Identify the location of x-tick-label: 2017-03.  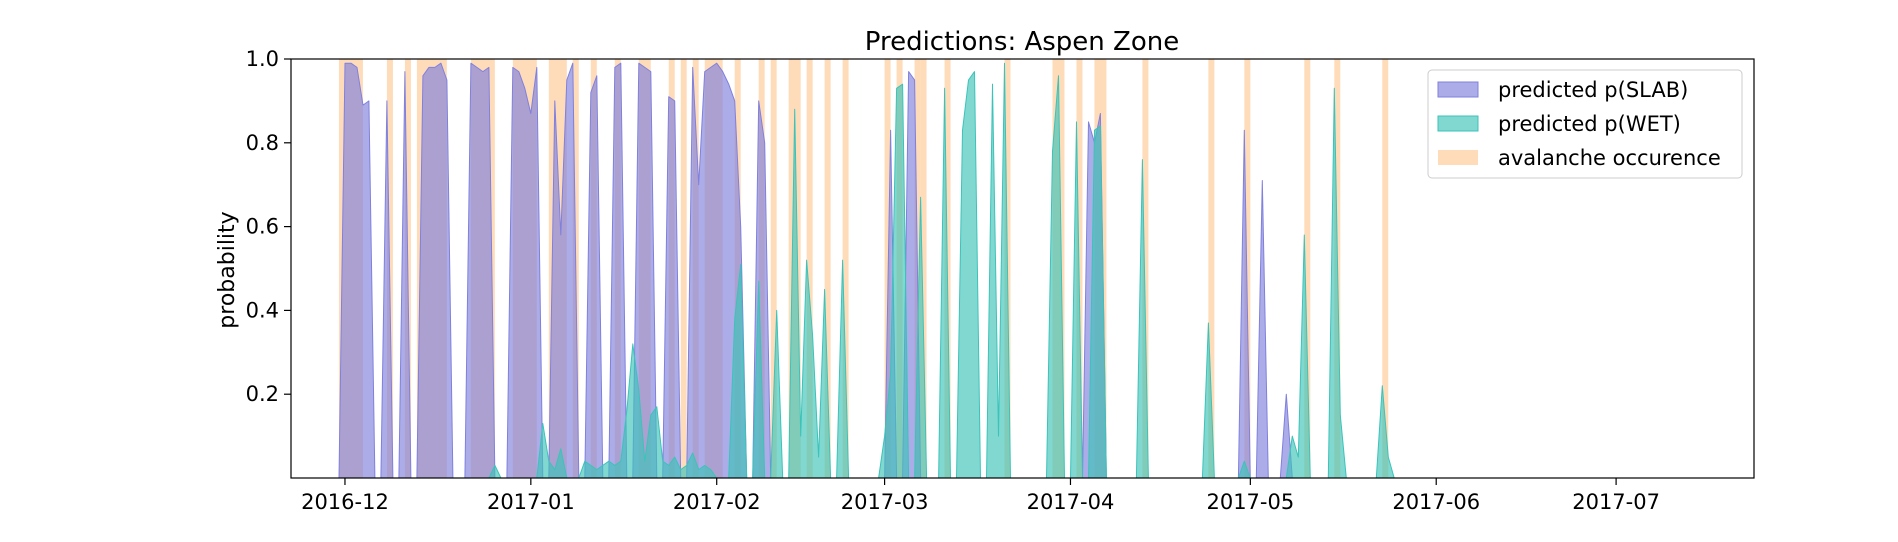
(885, 502).